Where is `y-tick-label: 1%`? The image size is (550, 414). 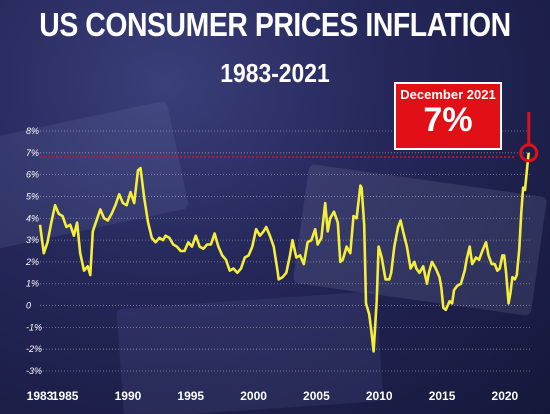 y-tick-label: 1% is located at coordinates (32, 284).